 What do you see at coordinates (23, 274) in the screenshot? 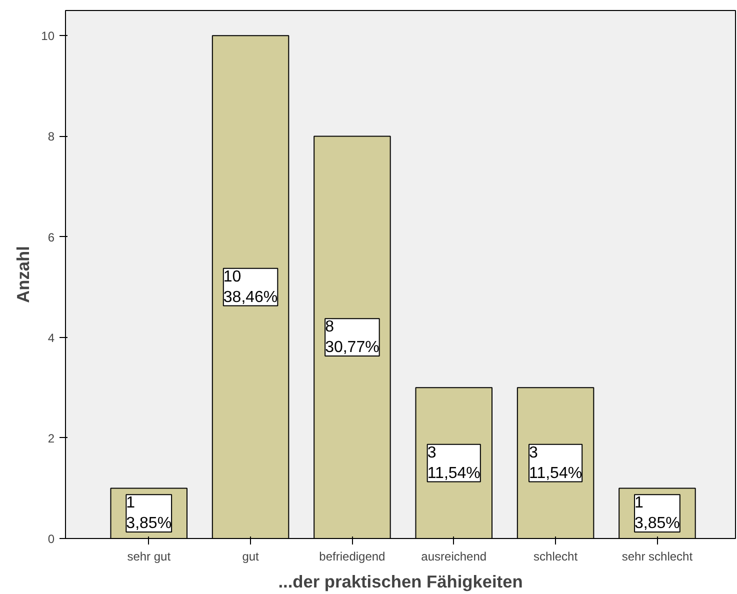
I see `y-axis-title: Anzahl` at bounding box center [23, 274].